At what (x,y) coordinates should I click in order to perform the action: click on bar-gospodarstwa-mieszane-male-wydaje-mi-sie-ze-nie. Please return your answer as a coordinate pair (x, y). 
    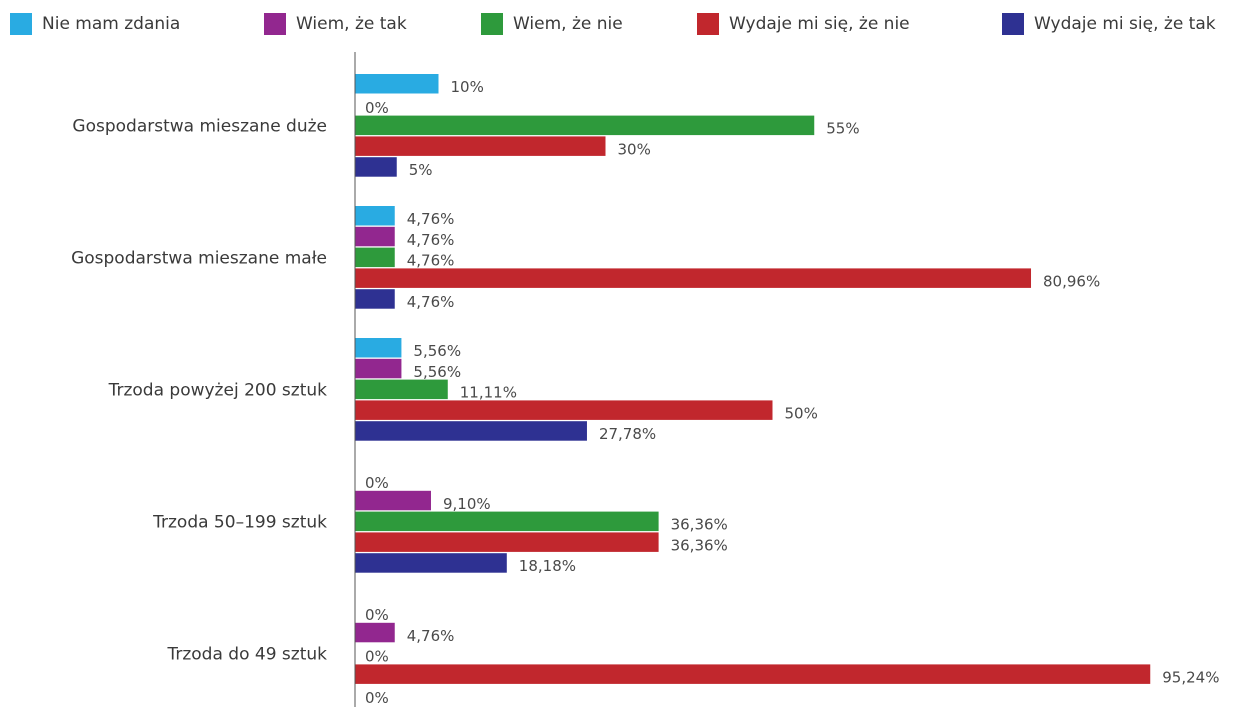
    Looking at the image, I should click on (693, 278).